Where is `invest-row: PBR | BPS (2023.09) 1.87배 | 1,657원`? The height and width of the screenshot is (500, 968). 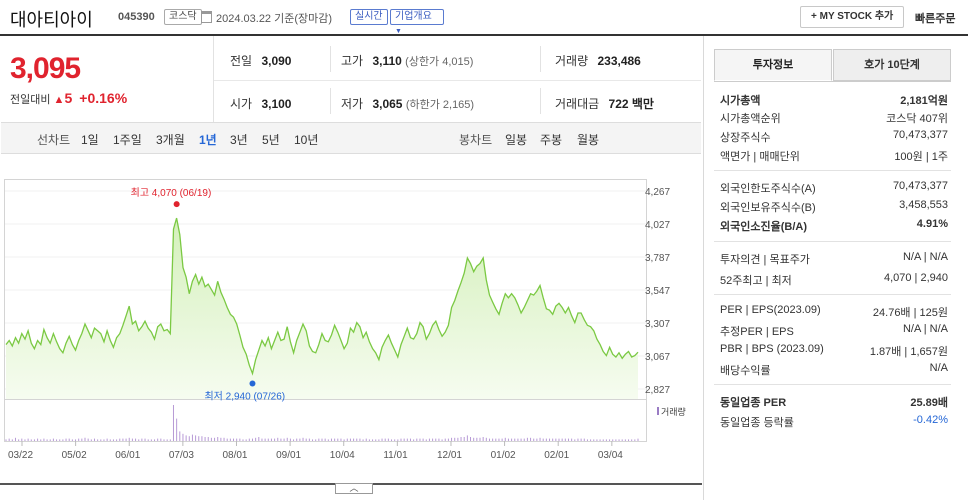 invest-row: PBR | BPS (2023.09) 1.87배 | 1,657원 is located at coordinates (834, 351).